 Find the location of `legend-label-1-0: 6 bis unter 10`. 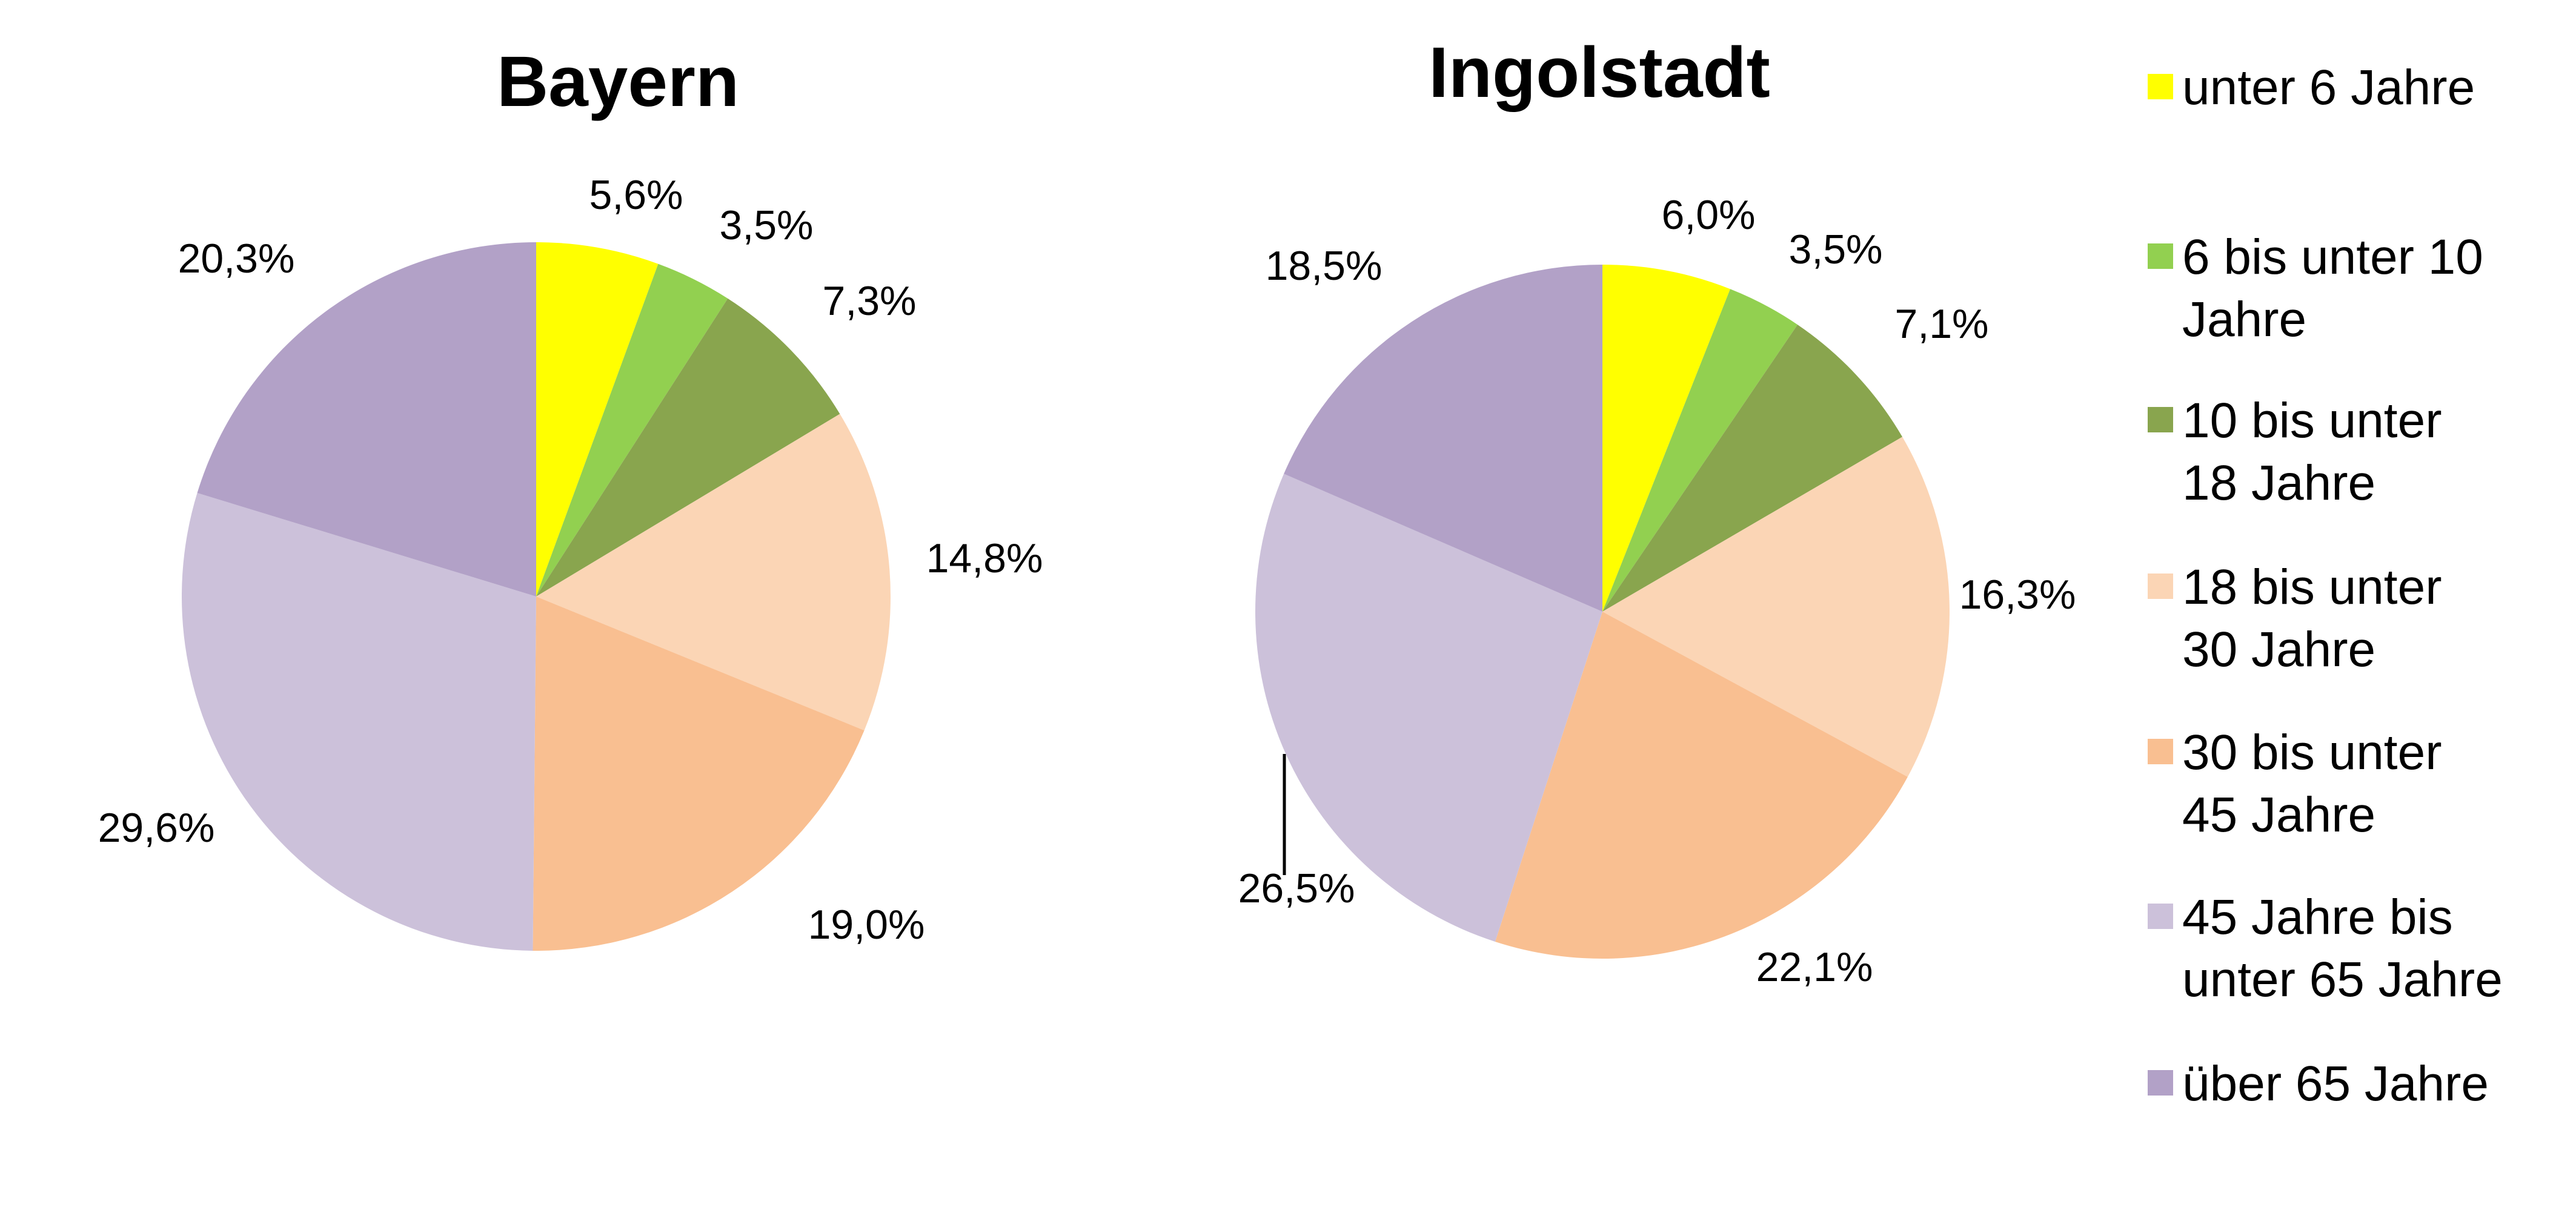

legend-label-1-0: 6 bis unter 10 is located at coordinates (2332, 257).